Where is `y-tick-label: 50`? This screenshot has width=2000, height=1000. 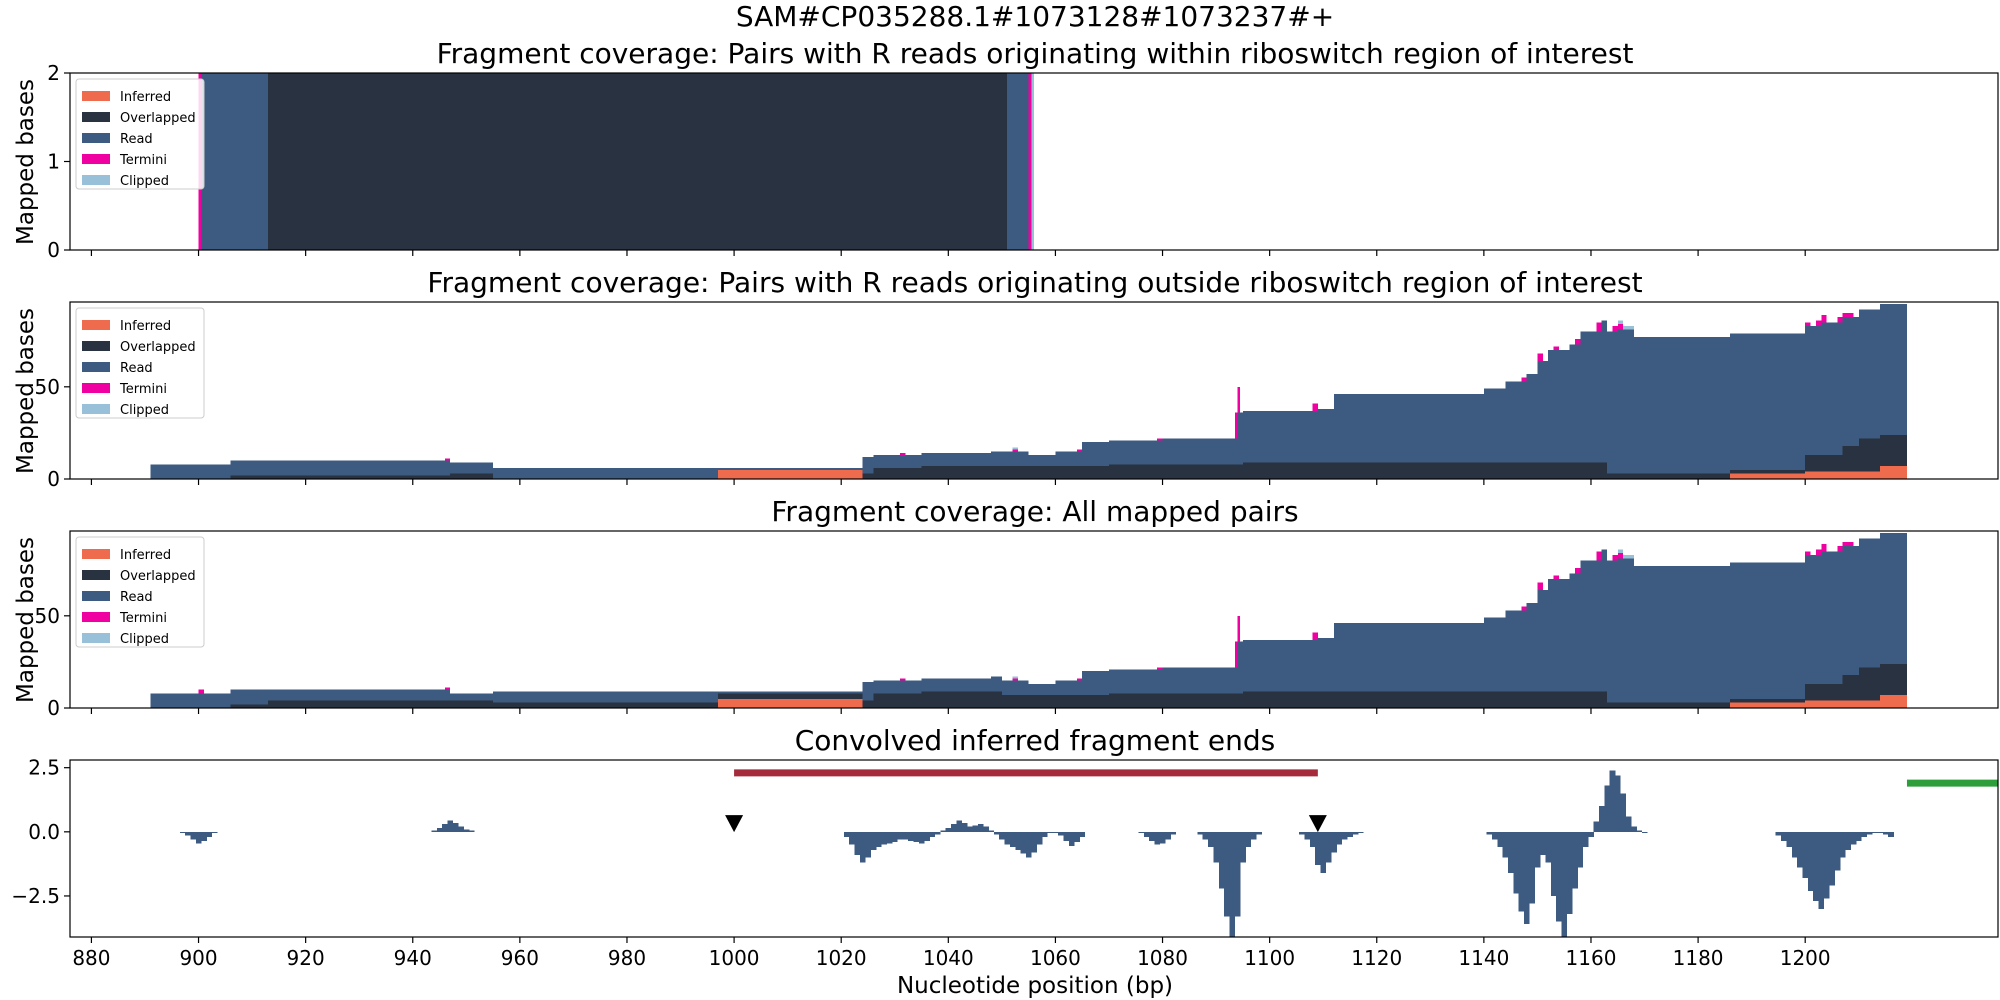
y-tick-label: 50 is located at coordinates (47, 387).